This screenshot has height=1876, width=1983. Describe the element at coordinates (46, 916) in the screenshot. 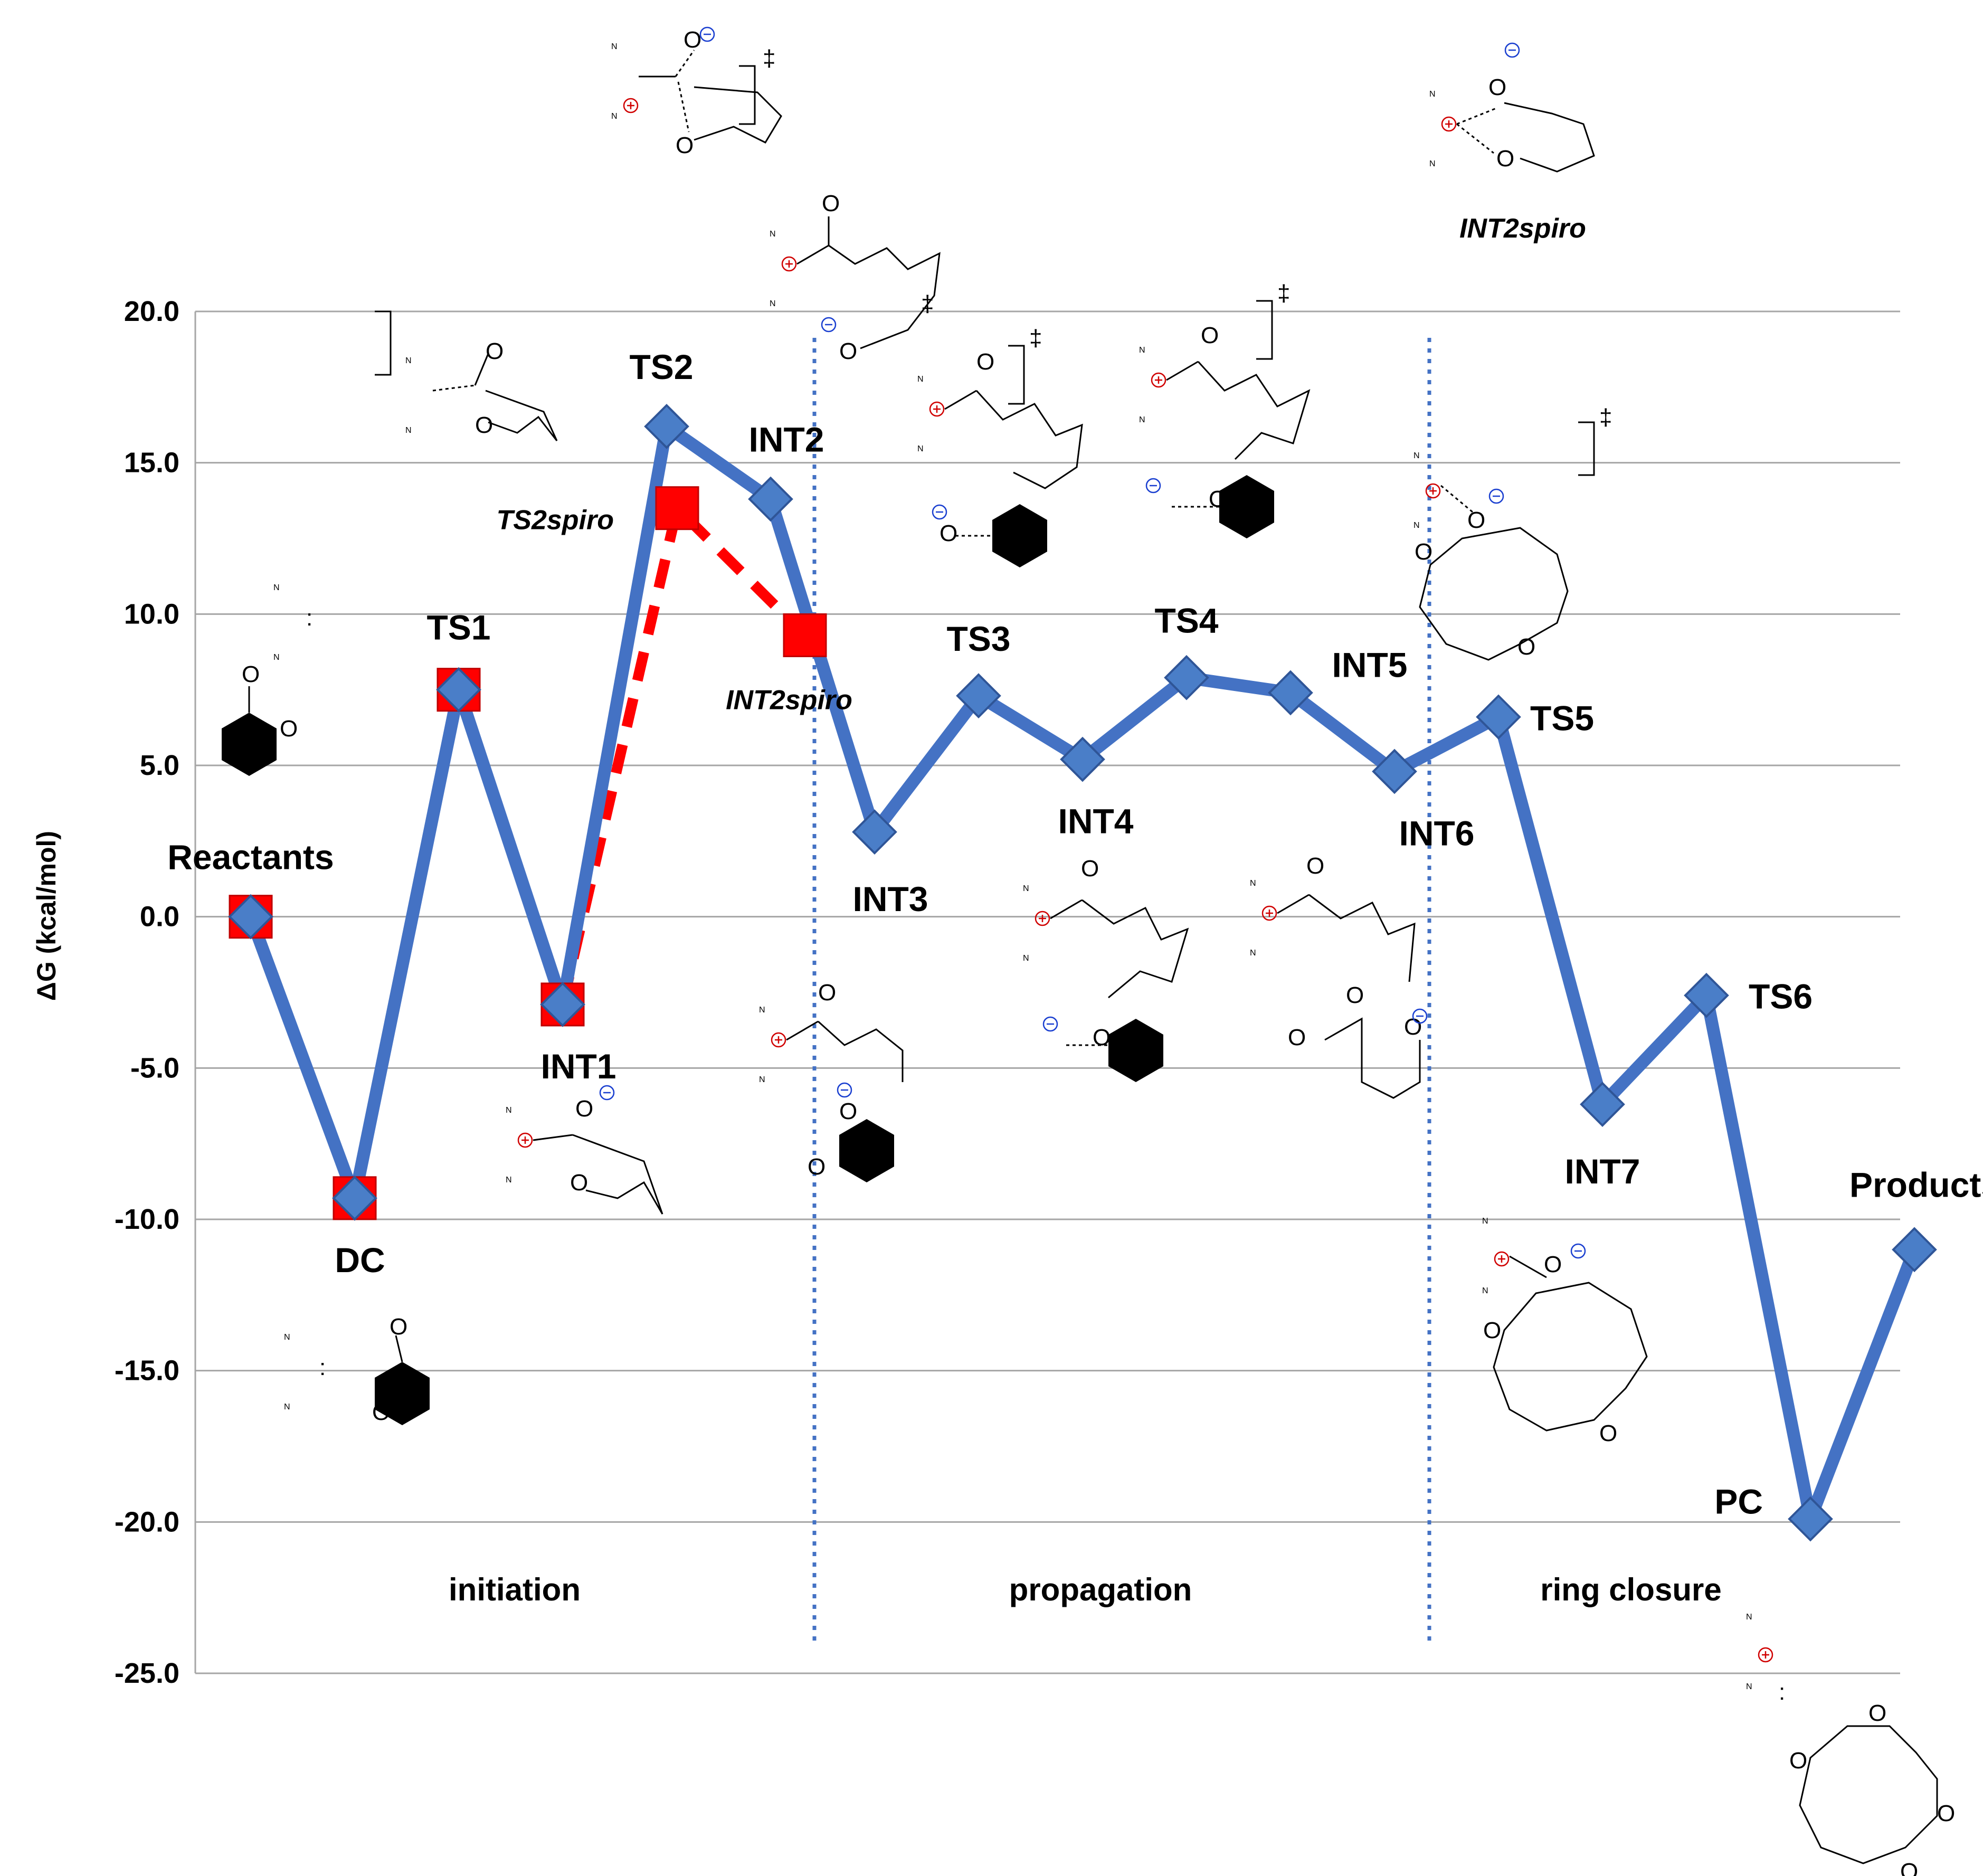

I see `y-axis-label: ΔG (kcal/mol)` at that location.